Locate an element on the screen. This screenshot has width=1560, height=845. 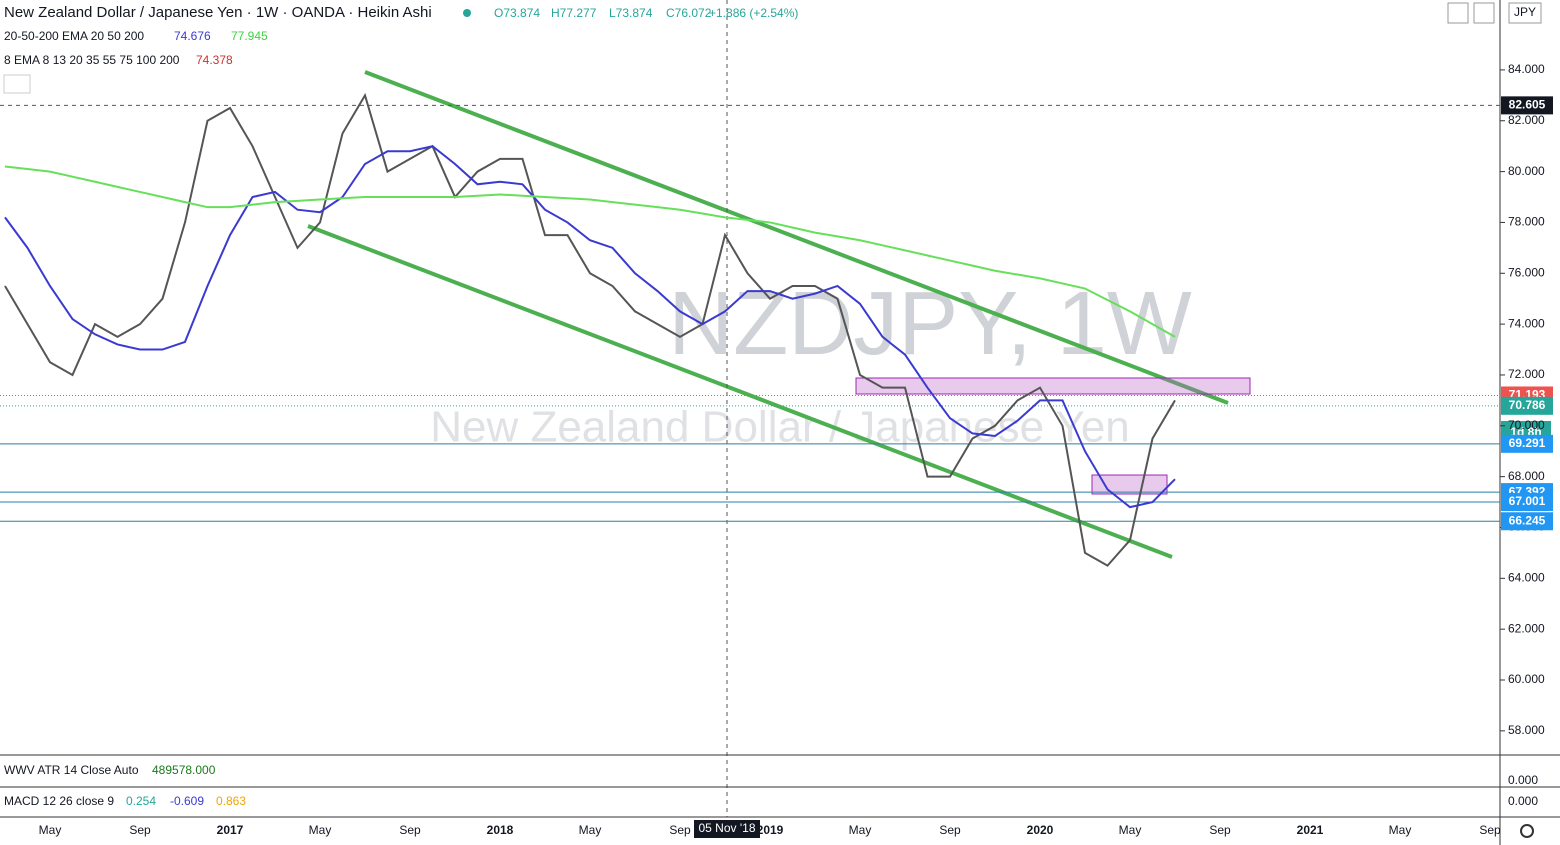
scroll-button is located at coordinates (1458, 13).